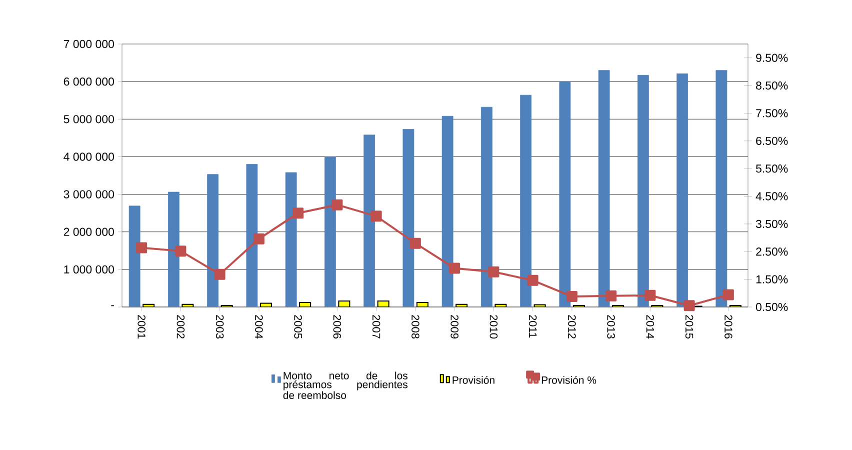 The height and width of the screenshot is (450, 852). Describe the element at coordinates (89, 44) in the screenshot. I see `y-tick-label: 7 000 000` at that location.